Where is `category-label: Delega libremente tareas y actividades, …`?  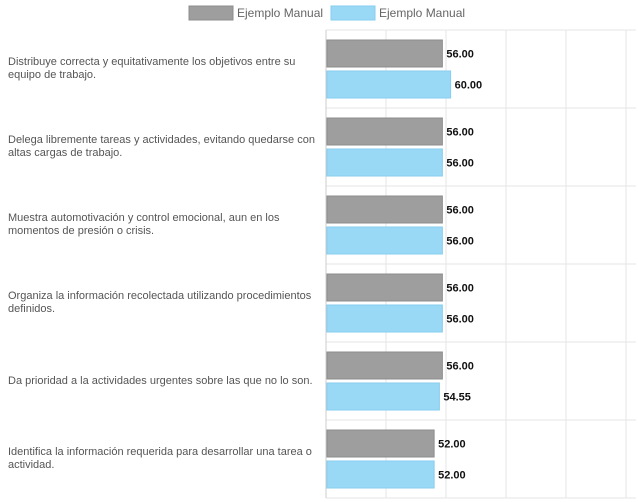
category-label: Delega libremente tareas y actividades, … is located at coordinates (161, 146).